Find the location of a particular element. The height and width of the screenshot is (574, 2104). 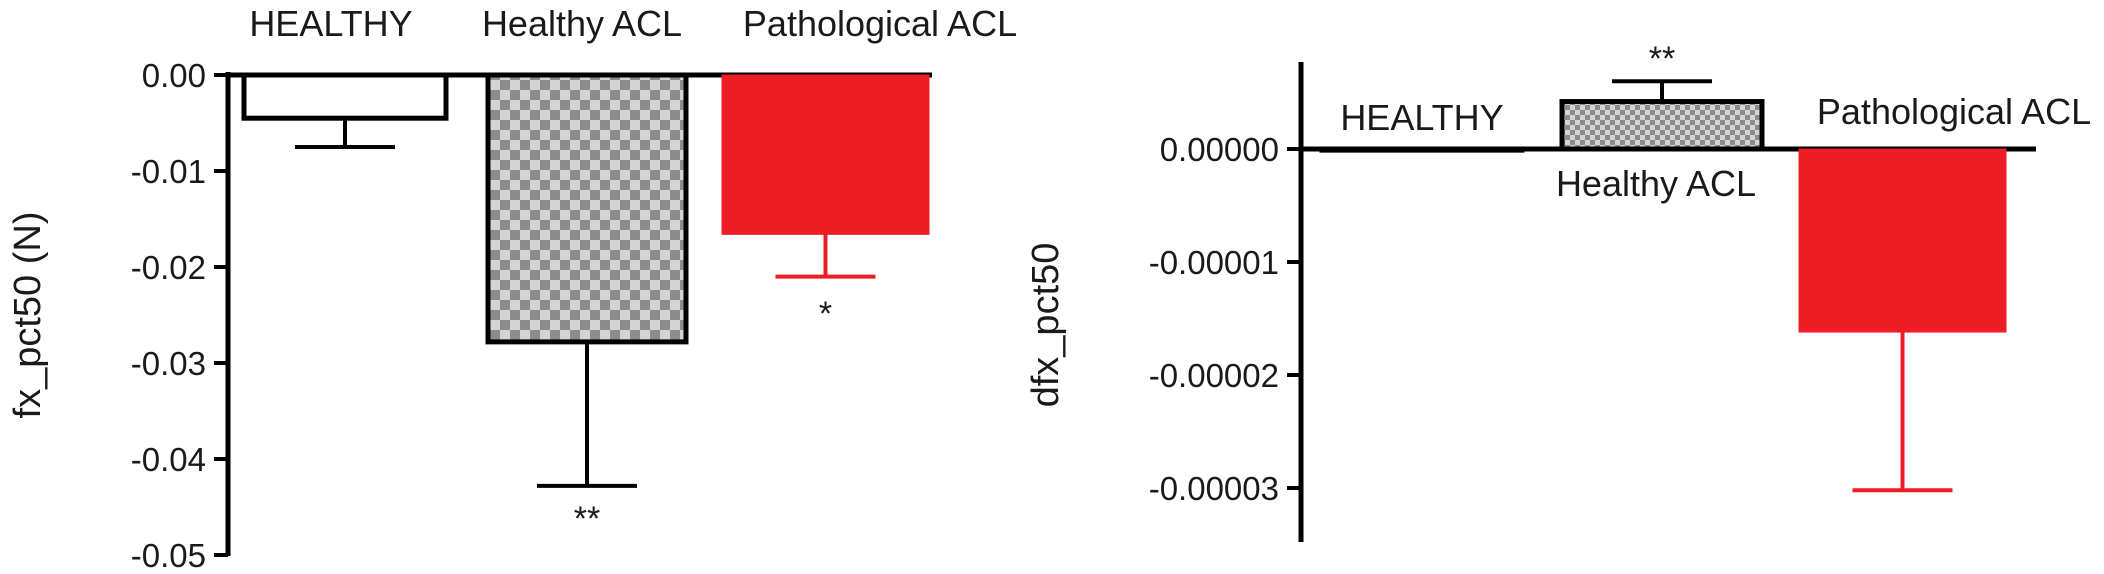

y-tick-label: 0.00 is located at coordinates (174, 75).